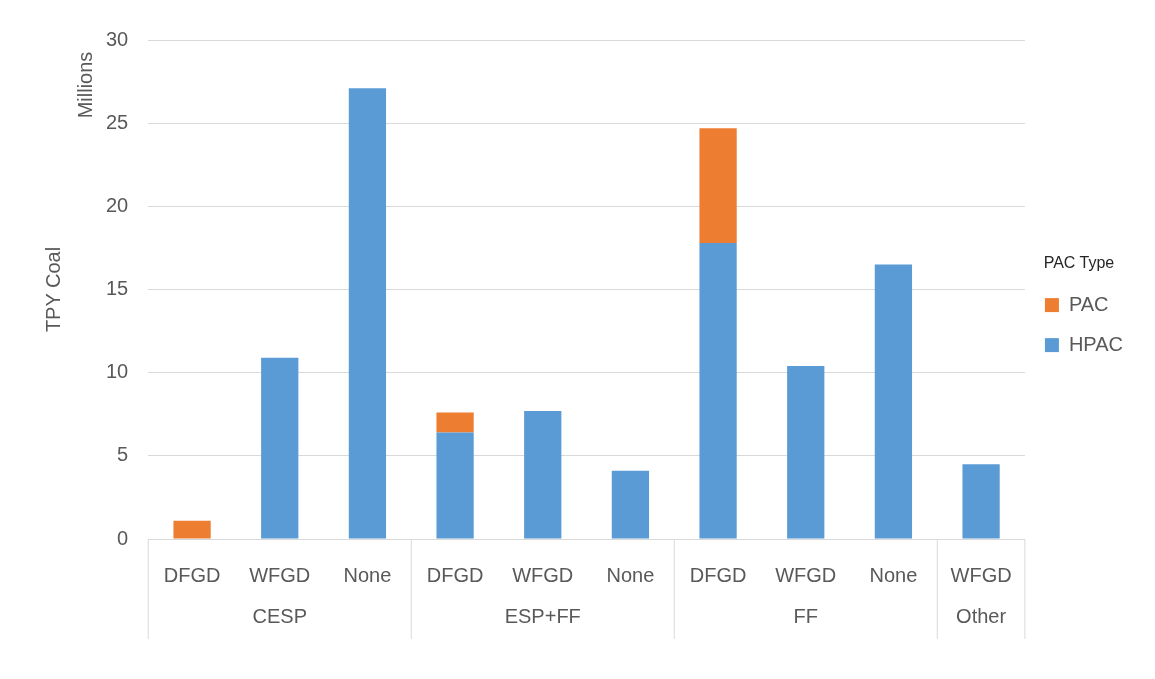  I want to click on y-tick-label: 15, so click(117, 288).